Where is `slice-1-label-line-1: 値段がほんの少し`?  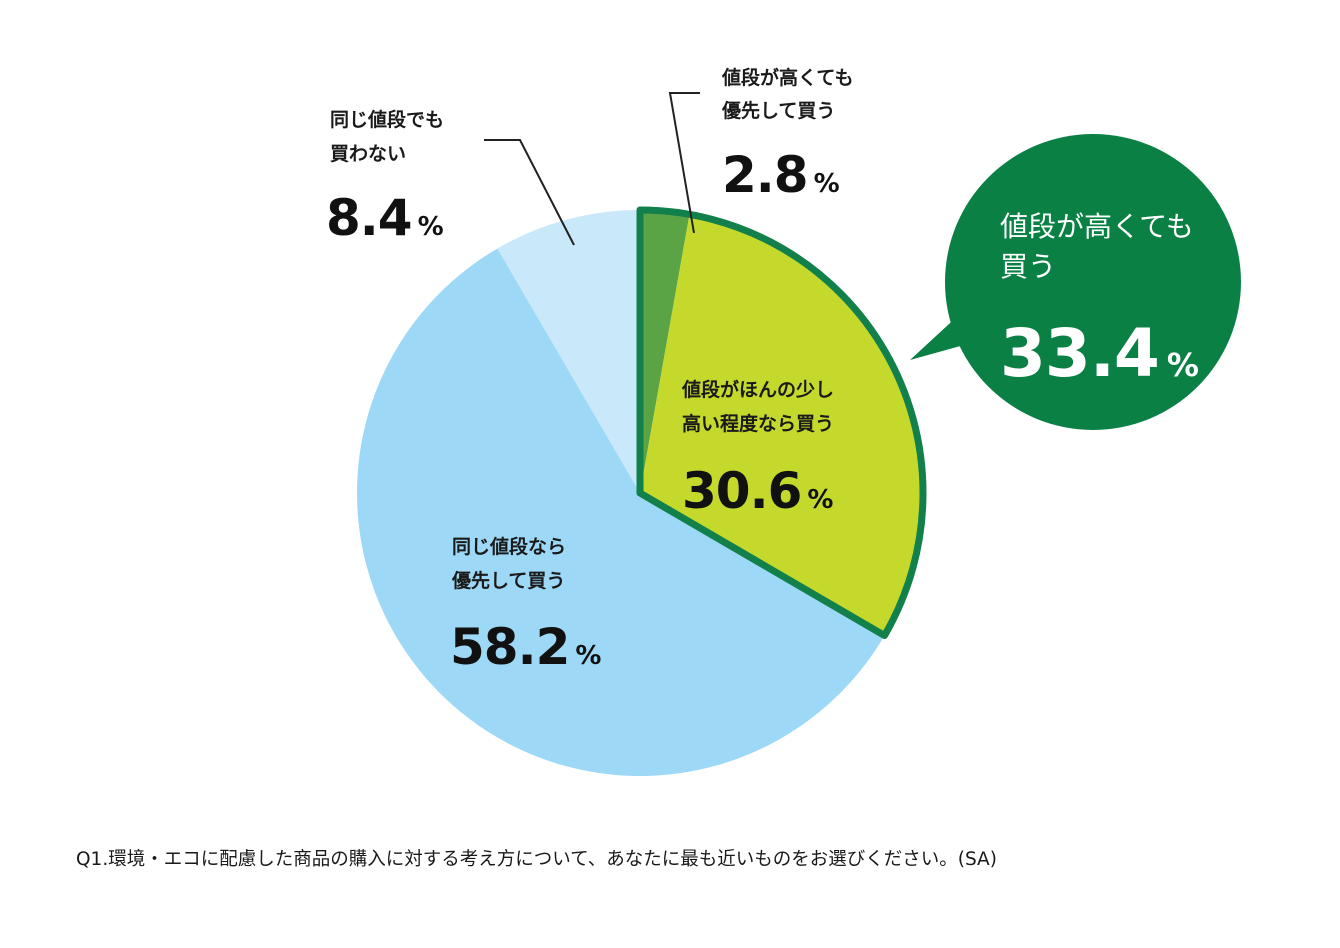 slice-1-label-line-1: 値段がほんの少し is located at coordinates (757, 389).